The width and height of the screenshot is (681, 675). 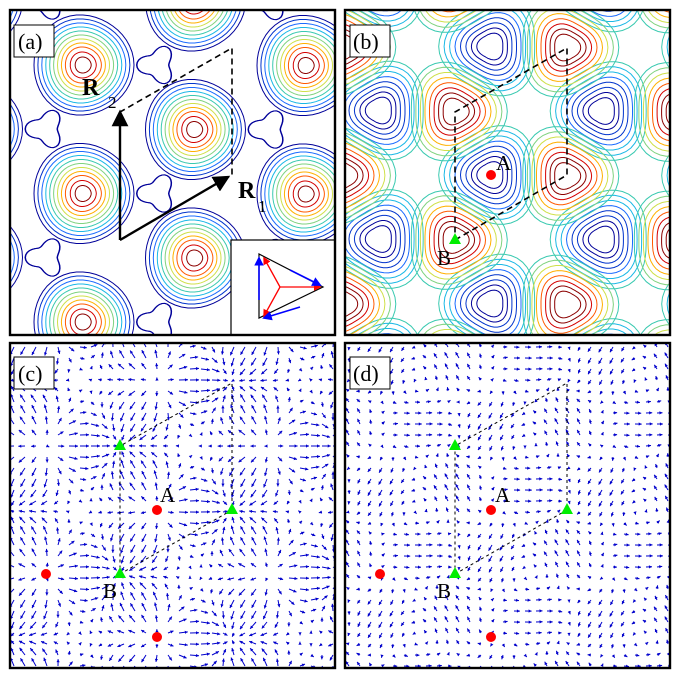 I want to click on contour-pocket, so click(x=42, y=129).